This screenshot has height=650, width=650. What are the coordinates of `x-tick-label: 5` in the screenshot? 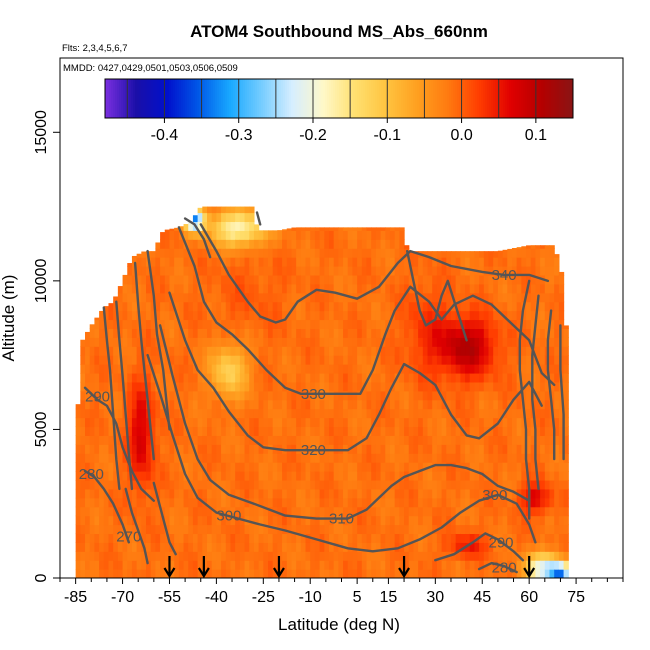 It's located at (357, 597).